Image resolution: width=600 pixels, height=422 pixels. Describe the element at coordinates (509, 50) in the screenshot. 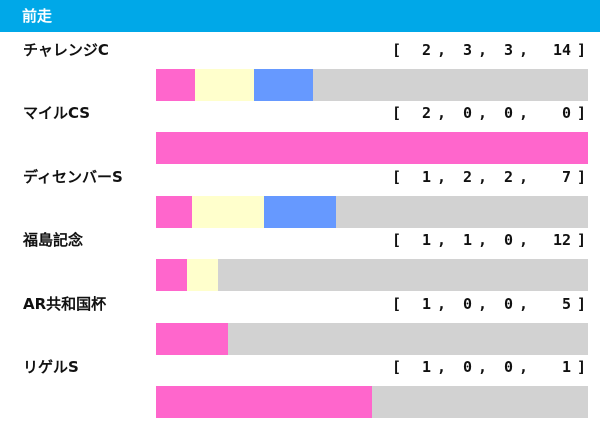

I see `record-third-count: 3` at that location.